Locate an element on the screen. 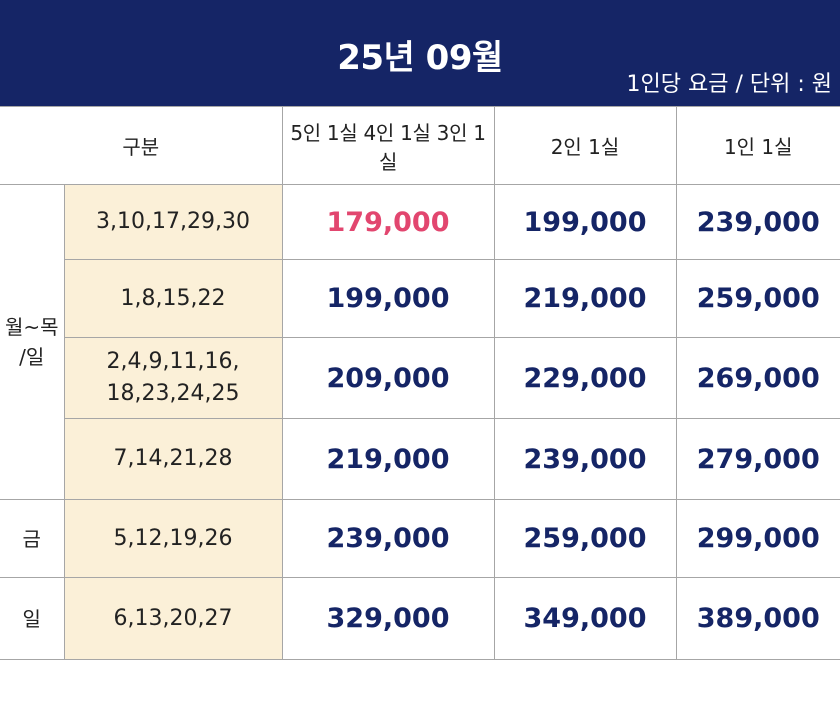 Image resolution: width=840 pixels, height=711 pixels. column-header-group-room: 5인 1실 4인 1실 3인 1실 is located at coordinates (388, 145).